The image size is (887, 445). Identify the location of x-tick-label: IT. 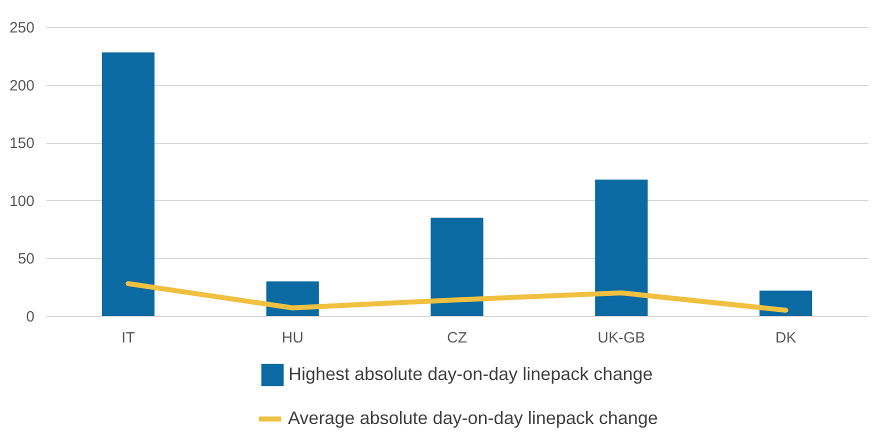
(128, 338).